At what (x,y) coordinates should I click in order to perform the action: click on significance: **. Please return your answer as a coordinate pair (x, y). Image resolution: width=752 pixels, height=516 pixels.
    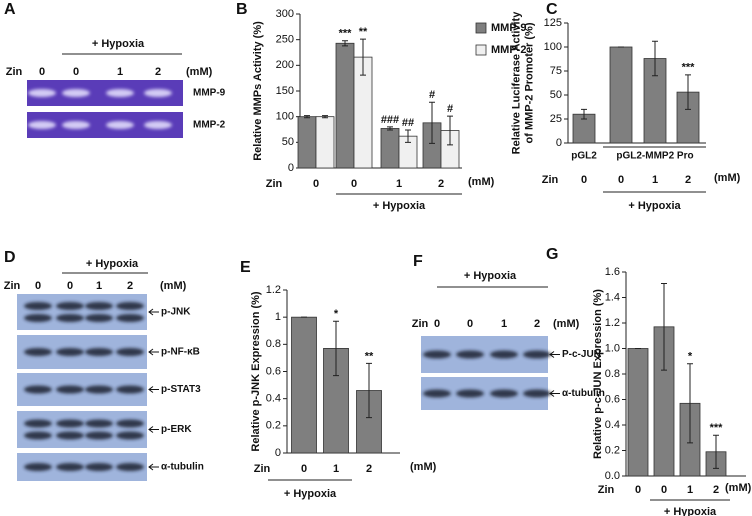
    Looking at the image, I should click on (369, 356).